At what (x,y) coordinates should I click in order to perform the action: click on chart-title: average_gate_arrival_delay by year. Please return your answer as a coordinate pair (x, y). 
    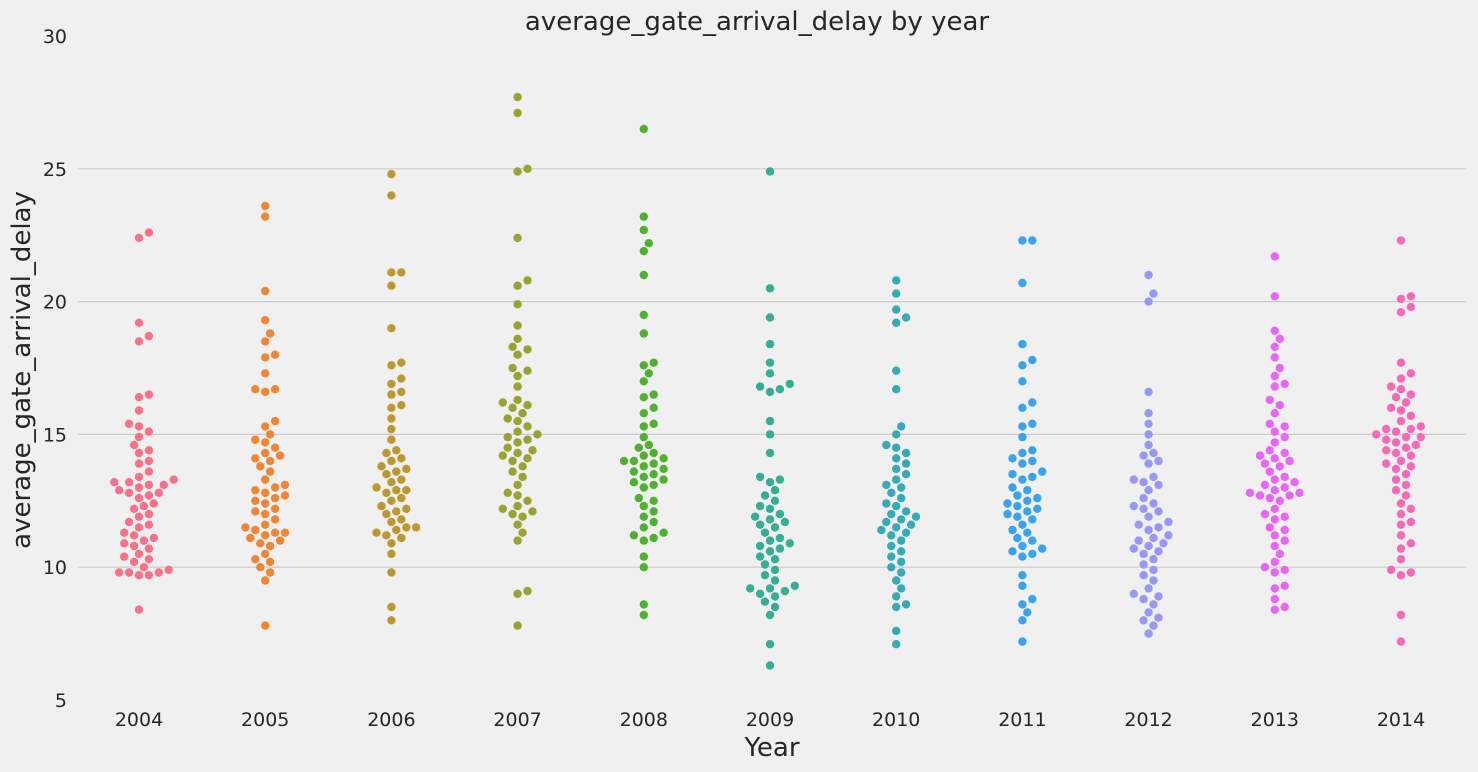
    Looking at the image, I should click on (757, 22).